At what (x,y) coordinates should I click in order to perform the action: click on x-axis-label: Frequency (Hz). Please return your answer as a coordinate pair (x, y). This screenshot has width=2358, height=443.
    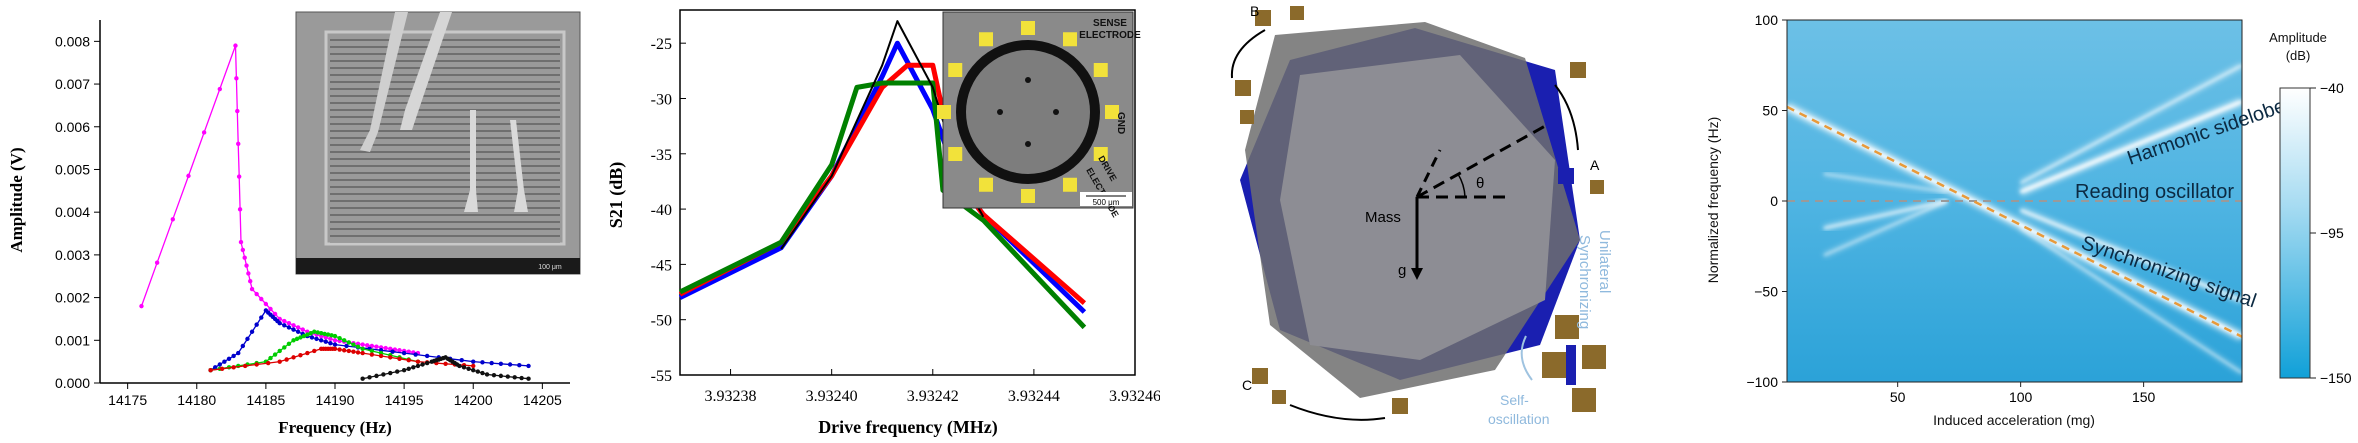
    Looking at the image, I should click on (334, 427).